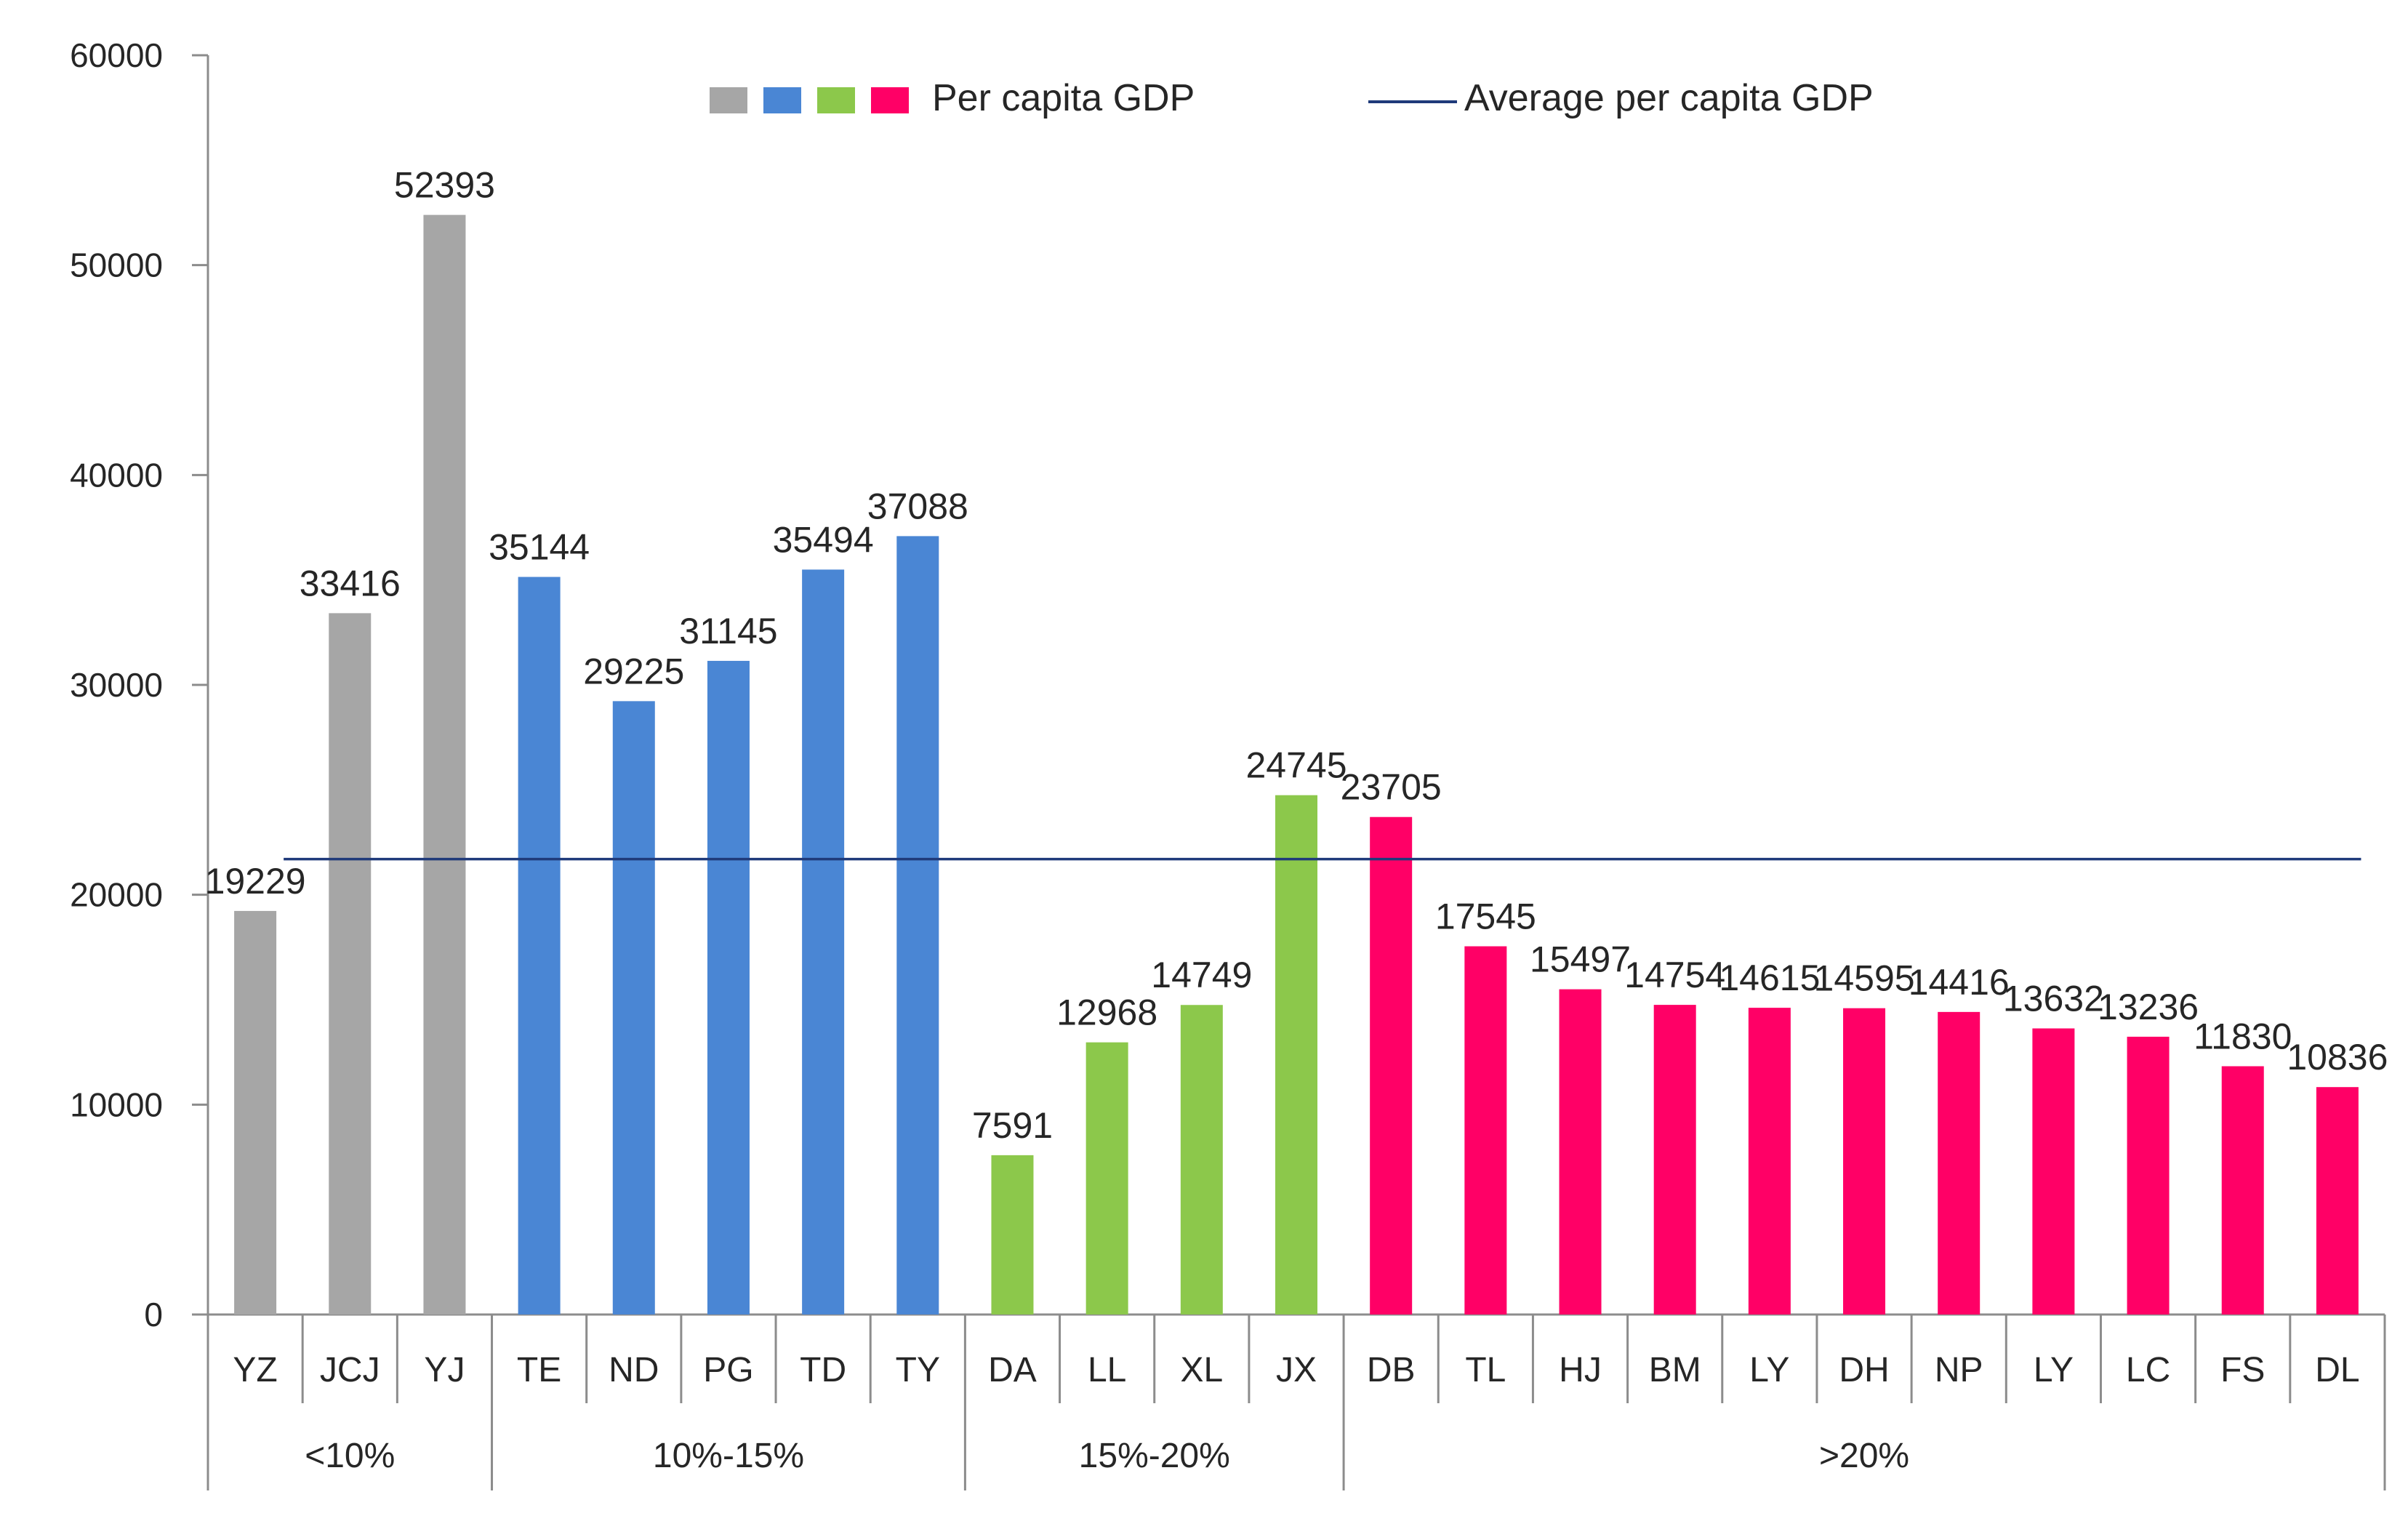  Describe the element at coordinates (350, 1456) in the screenshot. I see `x-group-label: <10%` at that location.